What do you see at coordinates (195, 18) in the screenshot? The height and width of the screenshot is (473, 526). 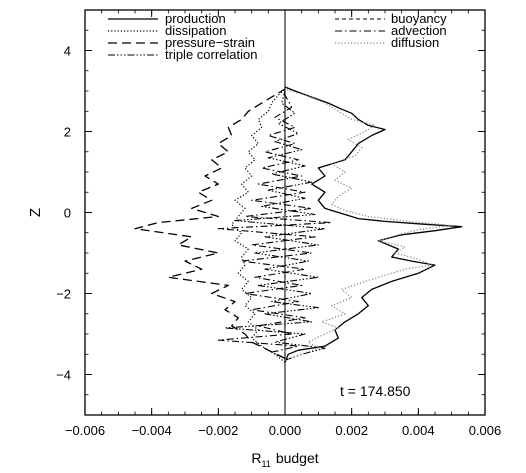 I see `legend-label: production` at bounding box center [195, 18].